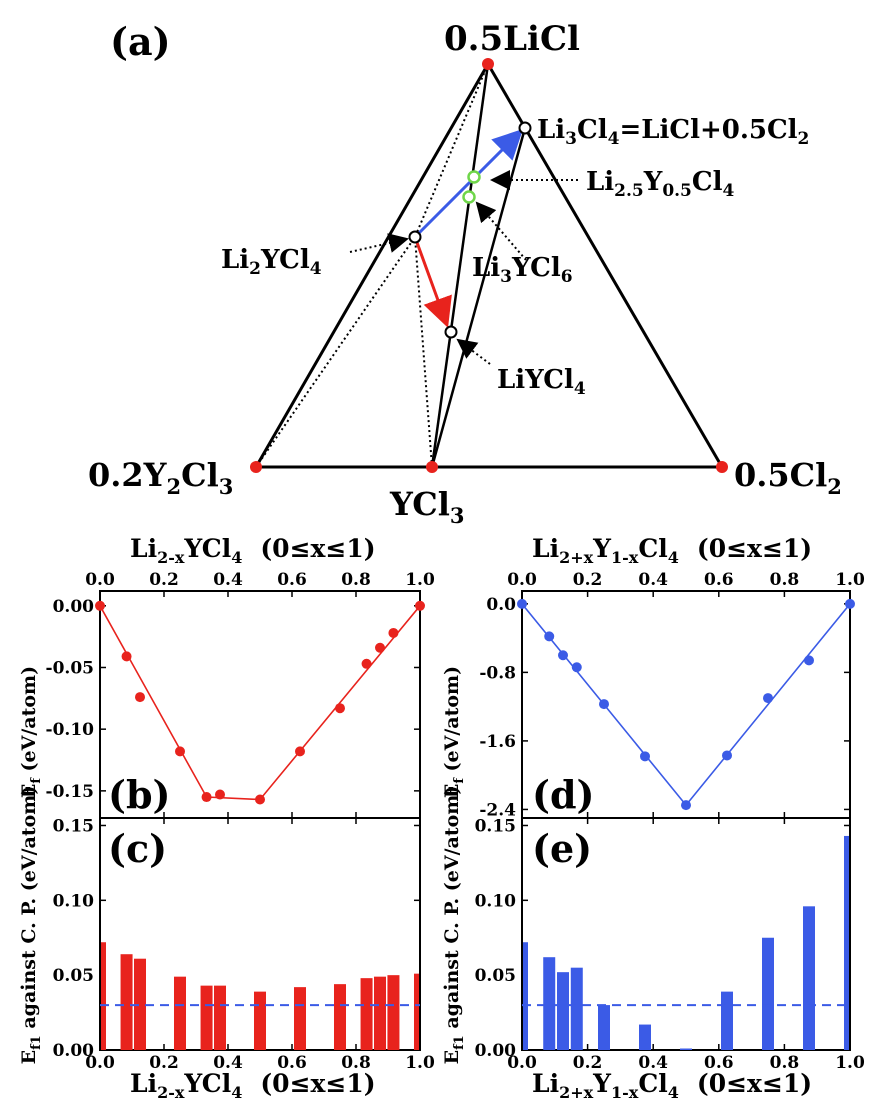 This screenshot has height=1115, width=874. What do you see at coordinates (253, 550) in the screenshot?
I see `left-top-axis-title: Li2-xYCl4 (0≤x≤1)` at bounding box center [253, 550].